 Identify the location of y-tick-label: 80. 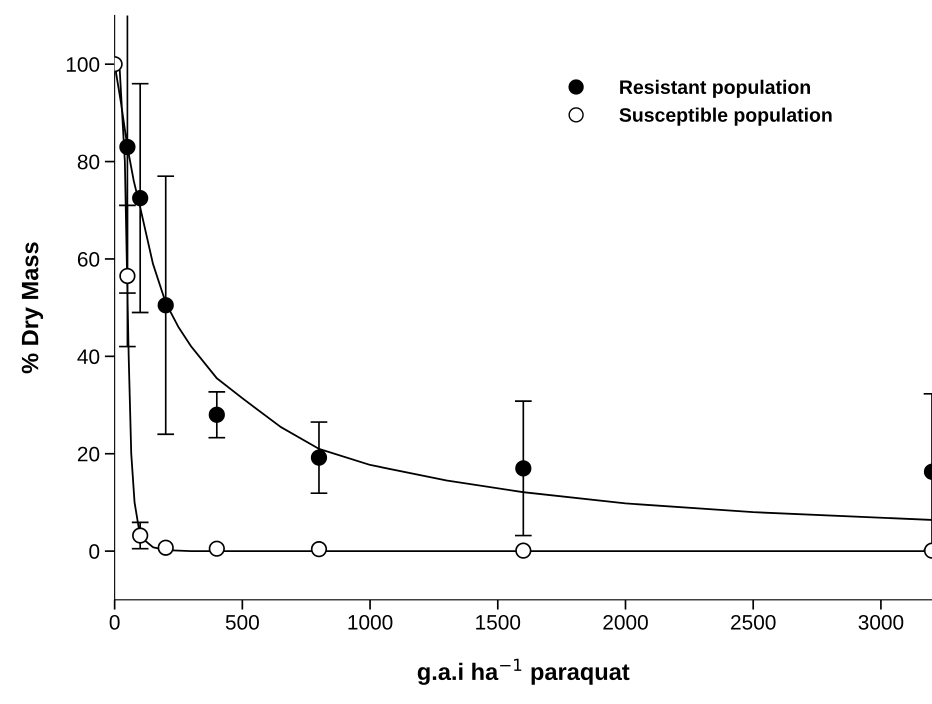
(89, 162).